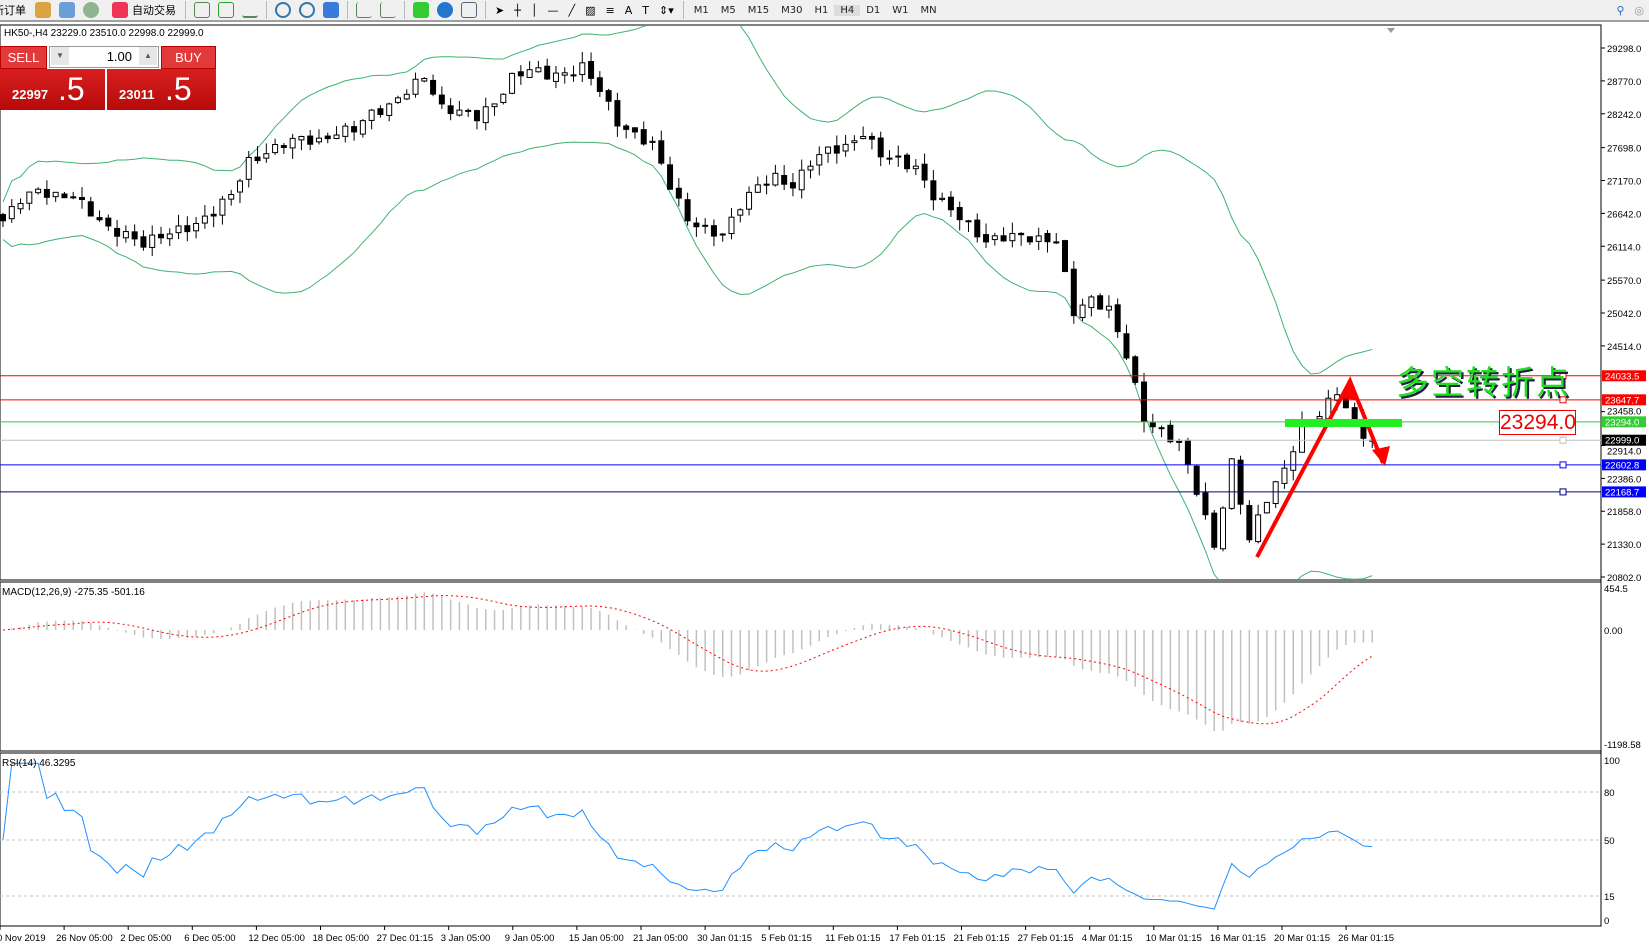 Image resolution: width=1649 pixels, height=944 pixels. What do you see at coordinates (445, 10) in the screenshot?
I see `periods-icon` at bounding box center [445, 10].